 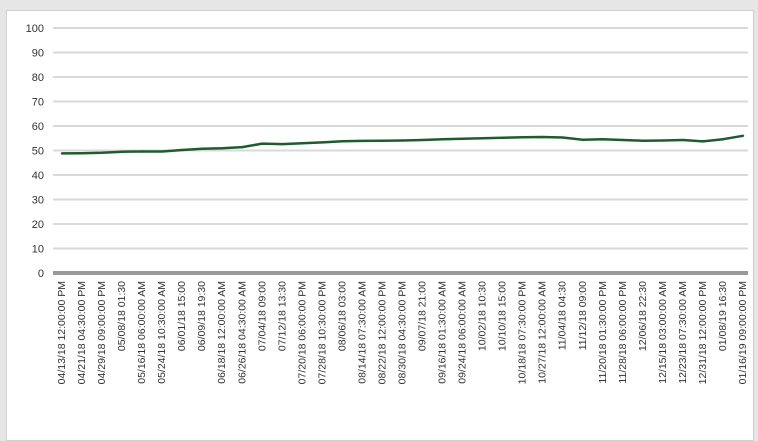 I want to click on y-tick-label: 90, so click(x=38, y=54).